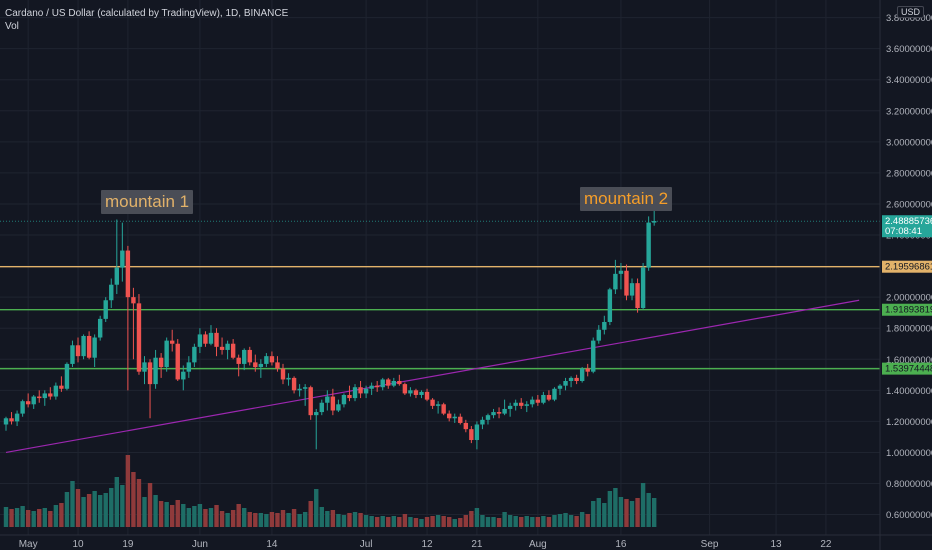 This screenshot has height=550, width=932. Describe the element at coordinates (909, 329) in the screenshot. I see `y-tick-label: 1.80000000` at that location.